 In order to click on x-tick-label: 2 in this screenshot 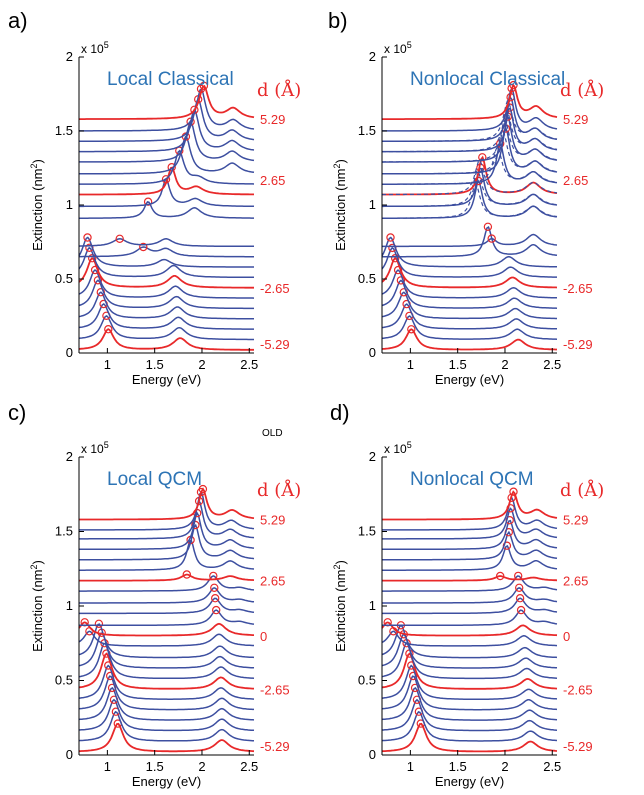, I will do `click(504, 766)`.